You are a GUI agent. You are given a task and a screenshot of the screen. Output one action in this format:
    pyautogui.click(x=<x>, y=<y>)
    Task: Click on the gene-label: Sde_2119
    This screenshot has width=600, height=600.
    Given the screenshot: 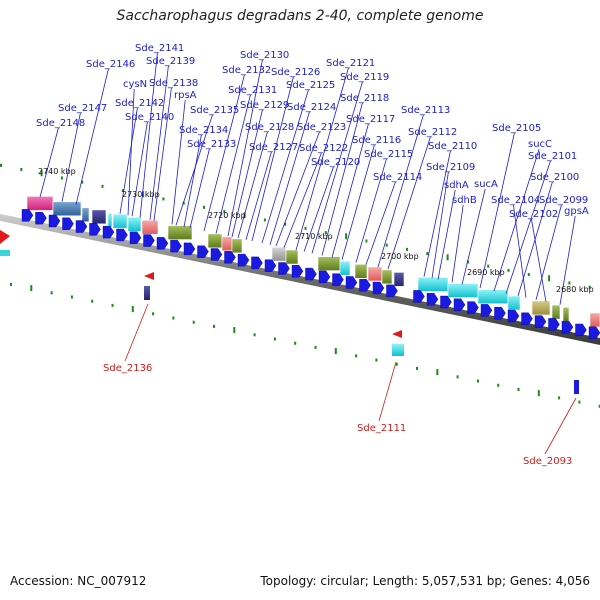 What is the action you would take?
    pyautogui.click(x=364, y=77)
    